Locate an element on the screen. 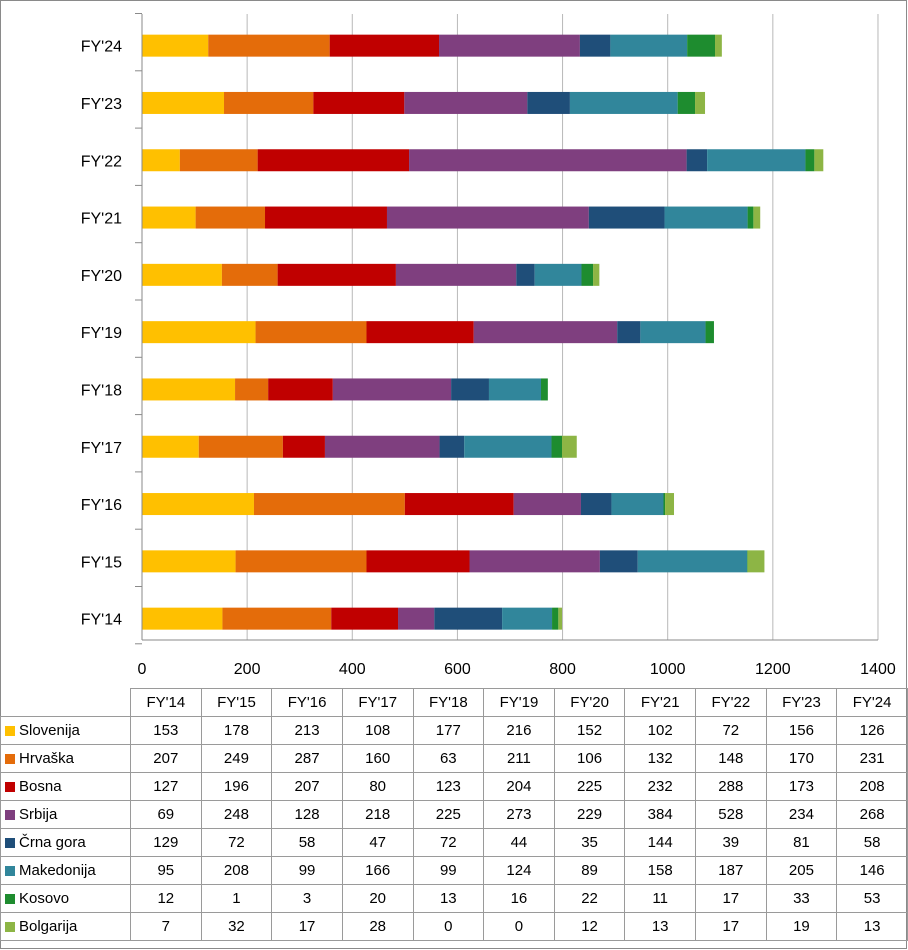  data-table-cell: 166 is located at coordinates (377, 870).